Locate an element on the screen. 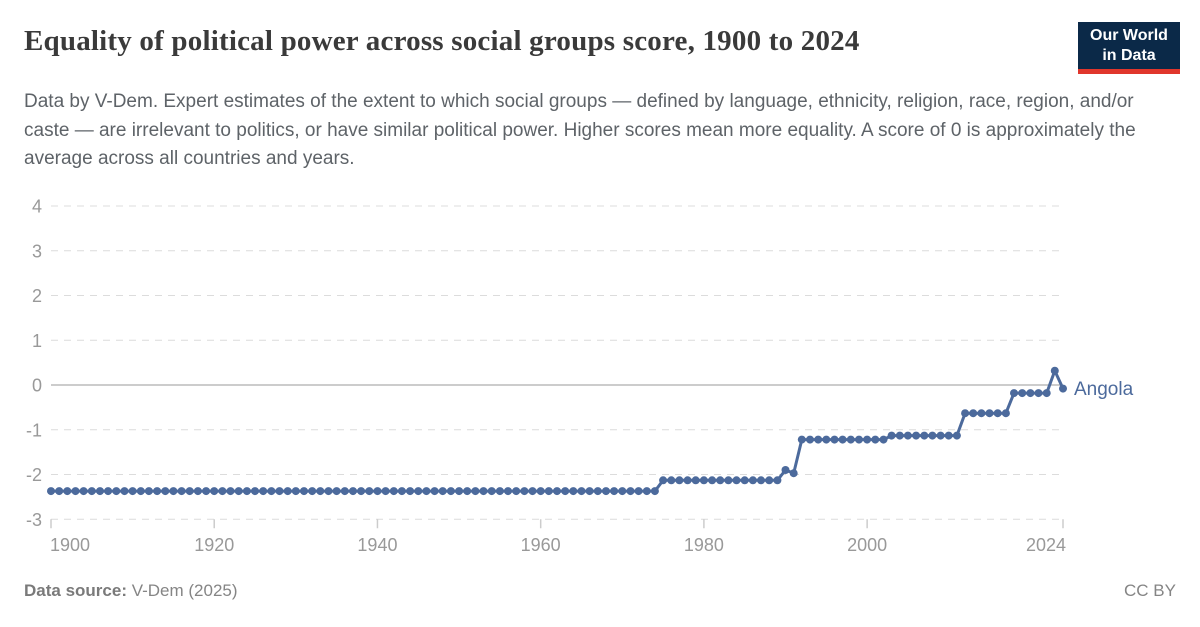  license-link: CC BY is located at coordinates (1150, 590).